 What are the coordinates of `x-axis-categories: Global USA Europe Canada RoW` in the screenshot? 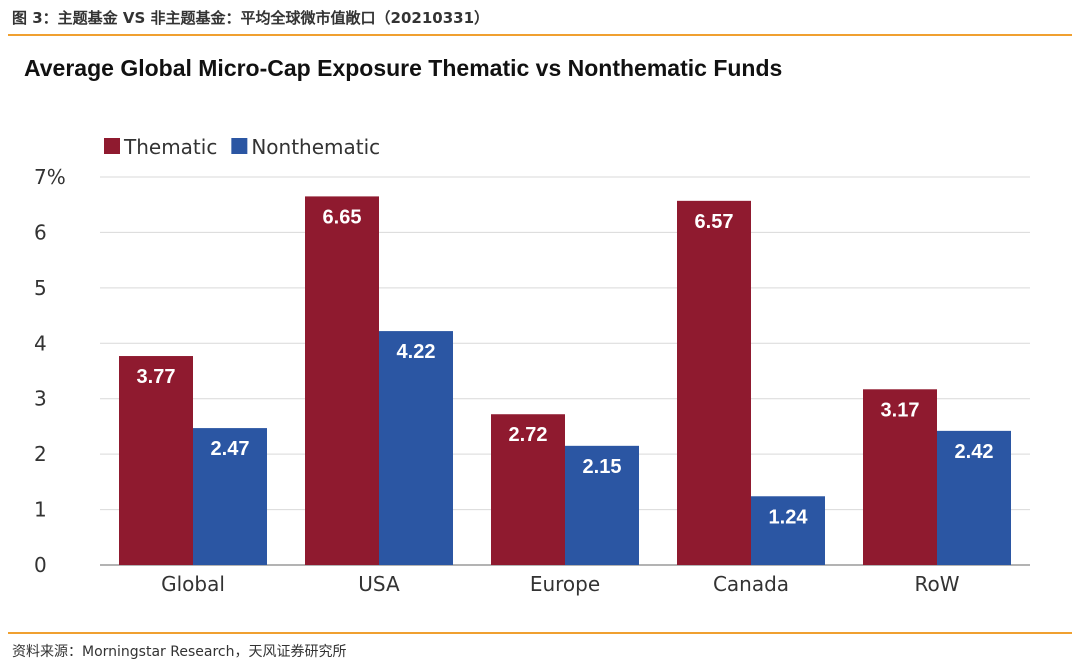 It's located at (560, 584).